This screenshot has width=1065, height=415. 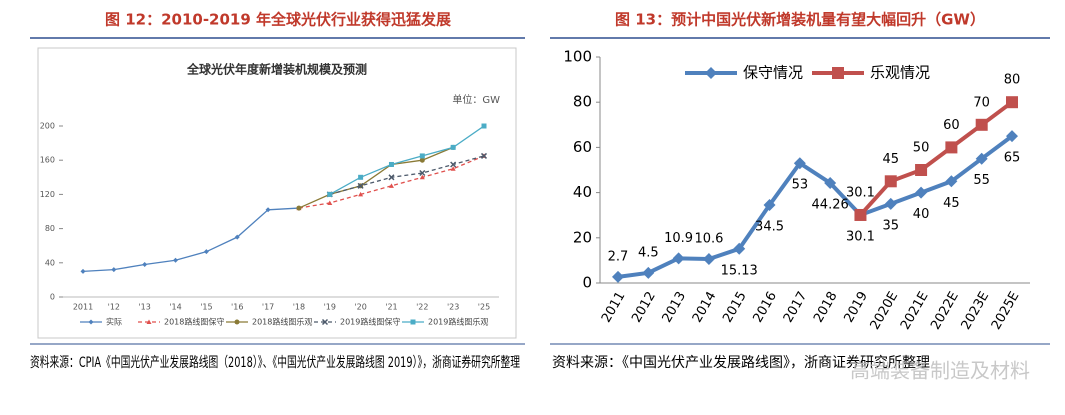 What do you see at coordinates (1012, 158) in the screenshot?
I see `data-label: 65` at bounding box center [1012, 158].